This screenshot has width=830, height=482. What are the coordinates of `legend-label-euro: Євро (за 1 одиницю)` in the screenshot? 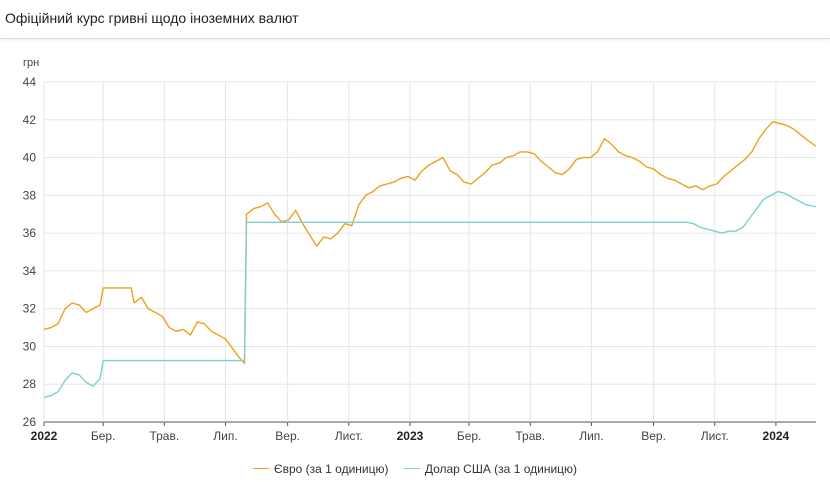 It's located at (331, 468).